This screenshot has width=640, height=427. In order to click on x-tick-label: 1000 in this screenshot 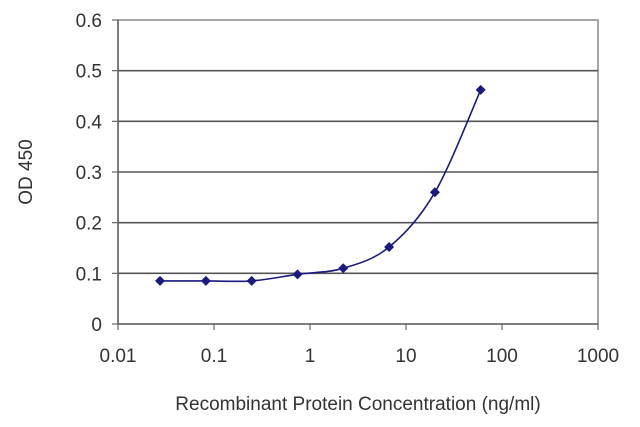, I will do `click(598, 356)`.